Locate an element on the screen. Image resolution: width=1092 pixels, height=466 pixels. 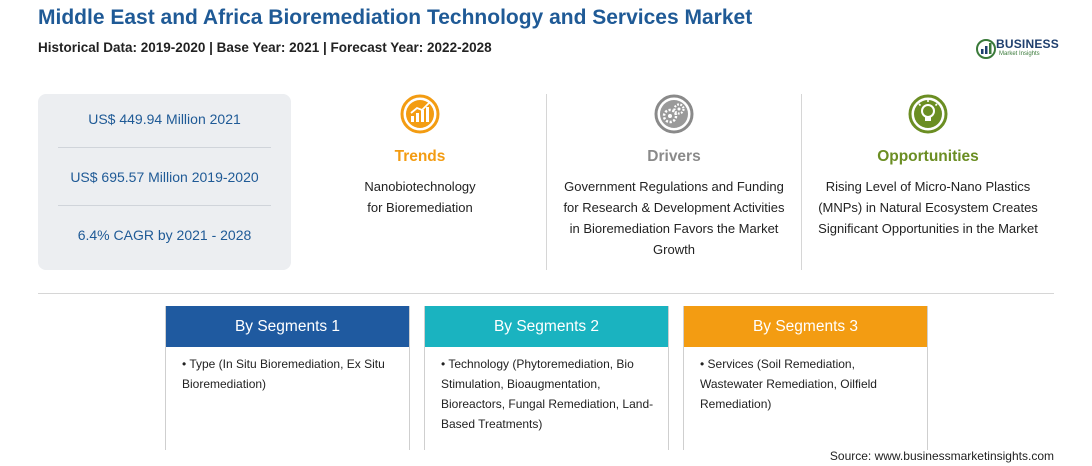
rising-chart-icon is located at coordinates (420, 114).